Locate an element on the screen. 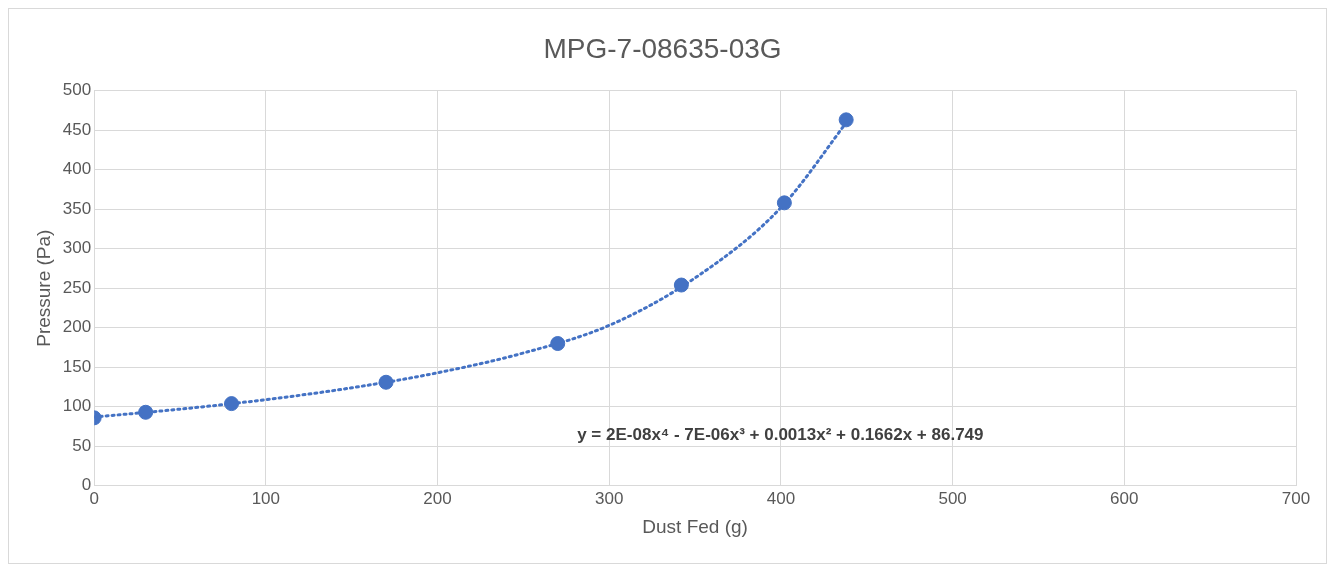 This screenshot has height=572, width=1335. x-tick-label: 600 is located at coordinates (1124, 498).